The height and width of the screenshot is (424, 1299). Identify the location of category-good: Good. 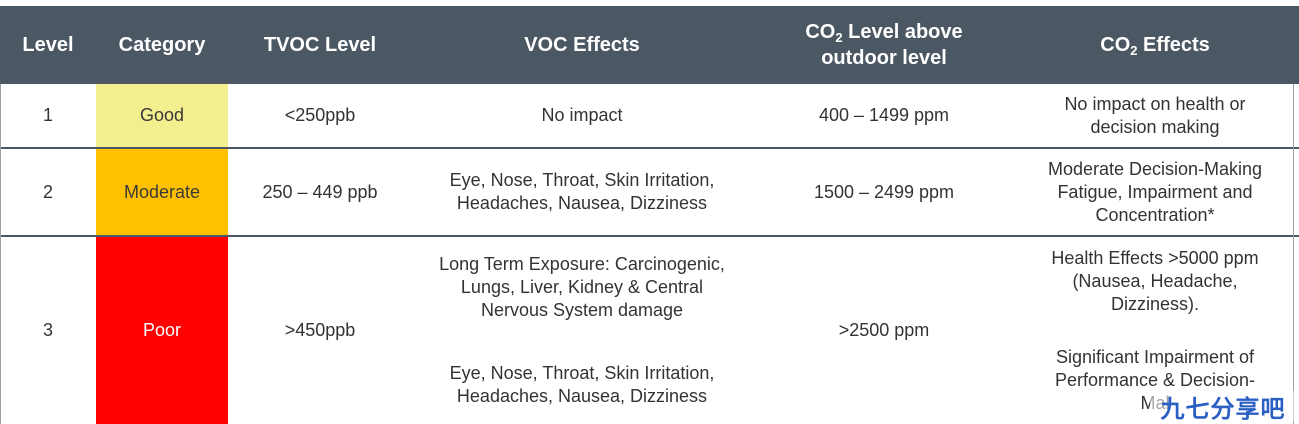
(162, 115).